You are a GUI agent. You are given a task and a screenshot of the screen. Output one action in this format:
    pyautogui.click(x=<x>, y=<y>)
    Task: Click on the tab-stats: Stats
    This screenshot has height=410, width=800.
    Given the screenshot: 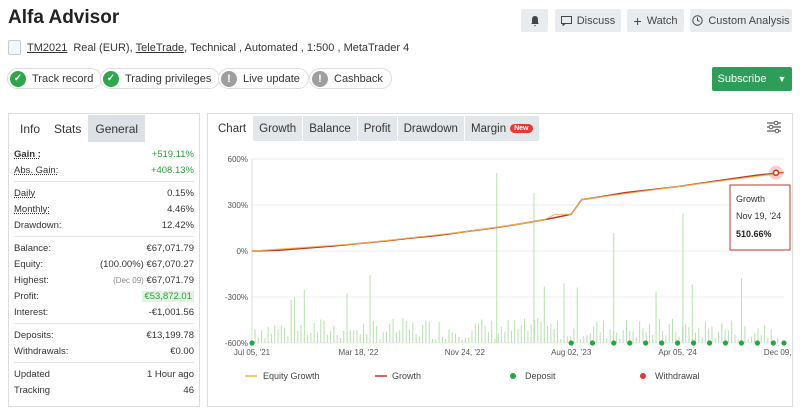 What is the action you would take?
    pyautogui.click(x=68, y=128)
    